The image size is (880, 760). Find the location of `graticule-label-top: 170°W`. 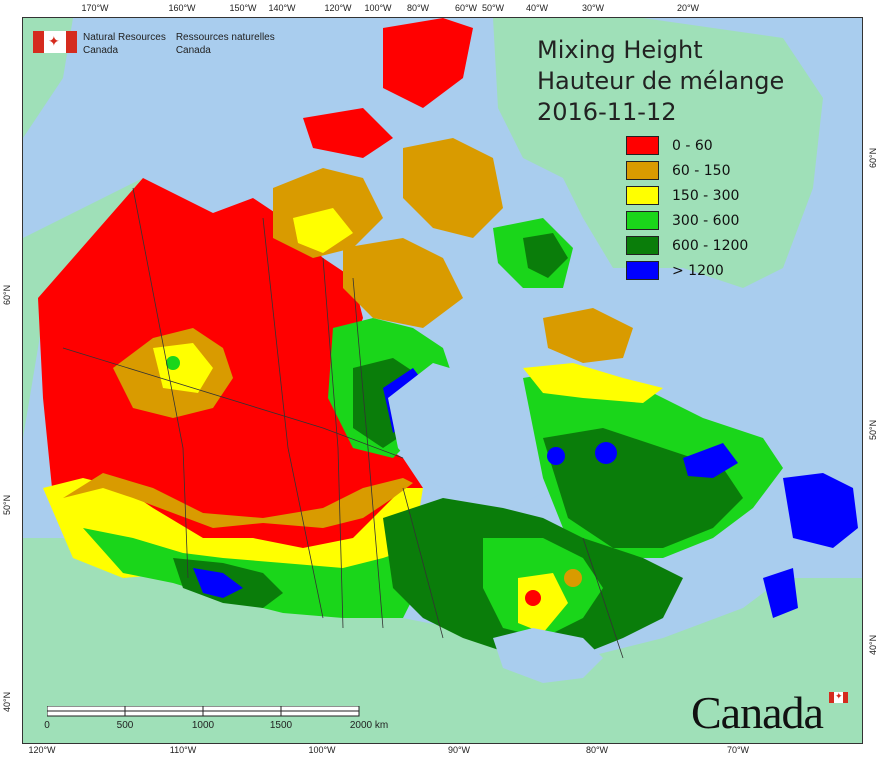

graticule-label-top: 170°W is located at coordinates (95, 8).